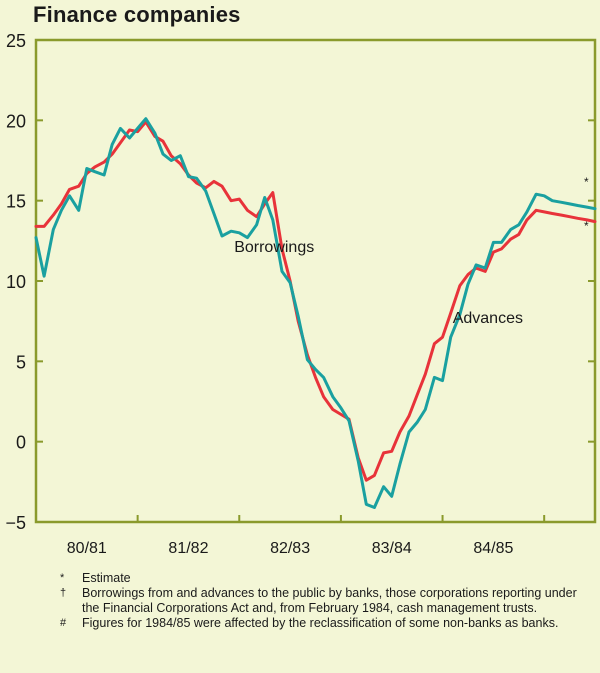 The image size is (600, 673). What do you see at coordinates (274, 247) in the screenshot?
I see `annotation-borrowings: Borrowings` at bounding box center [274, 247].